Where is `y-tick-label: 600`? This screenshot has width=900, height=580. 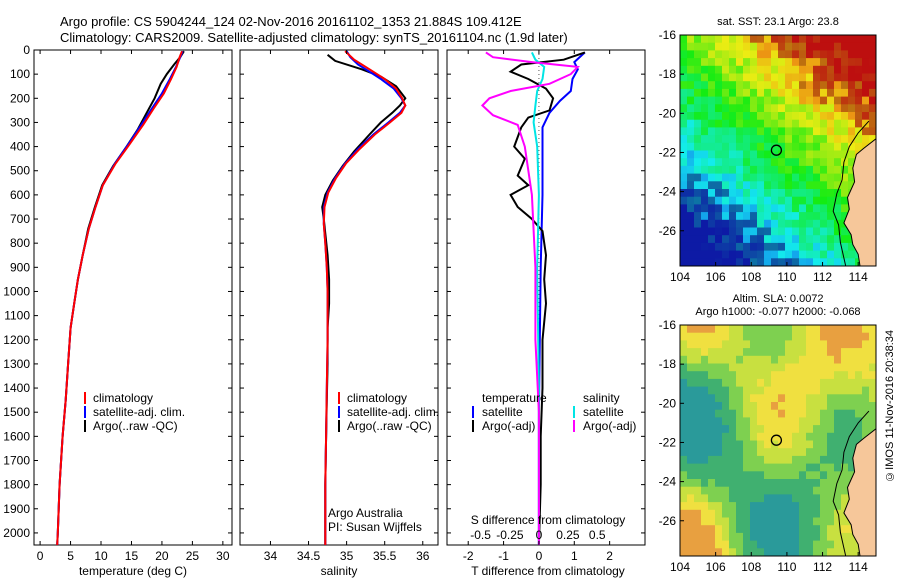
y-tick-label: 600 is located at coordinates (20, 195).